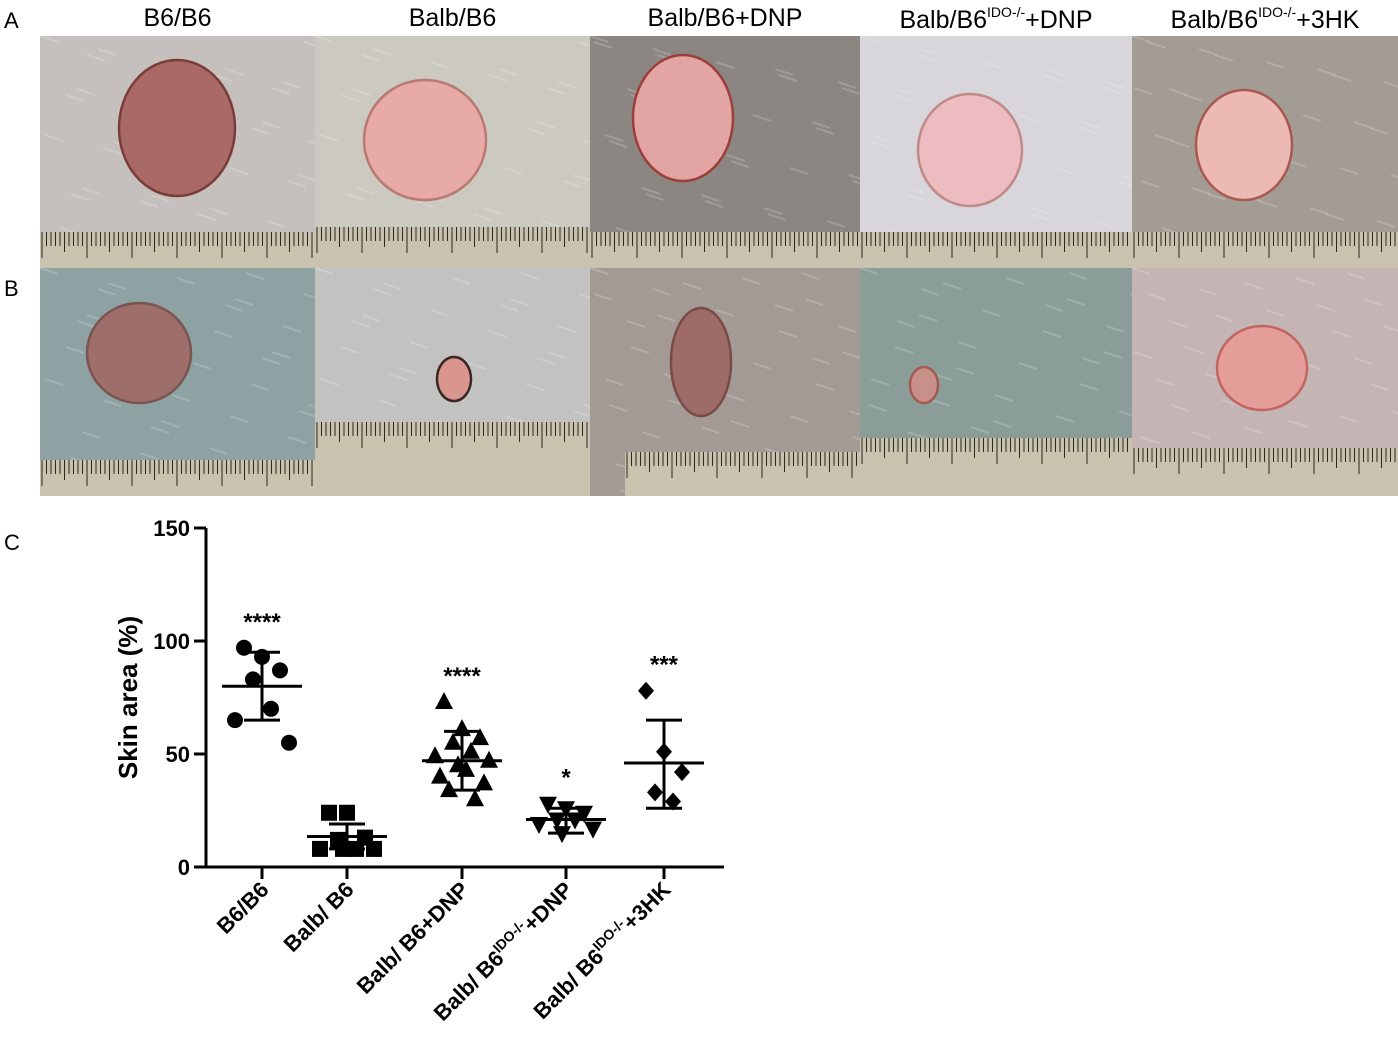  Describe the element at coordinates (184, 867) in the screenshot. I see `y-tick-label: 0` at that location.